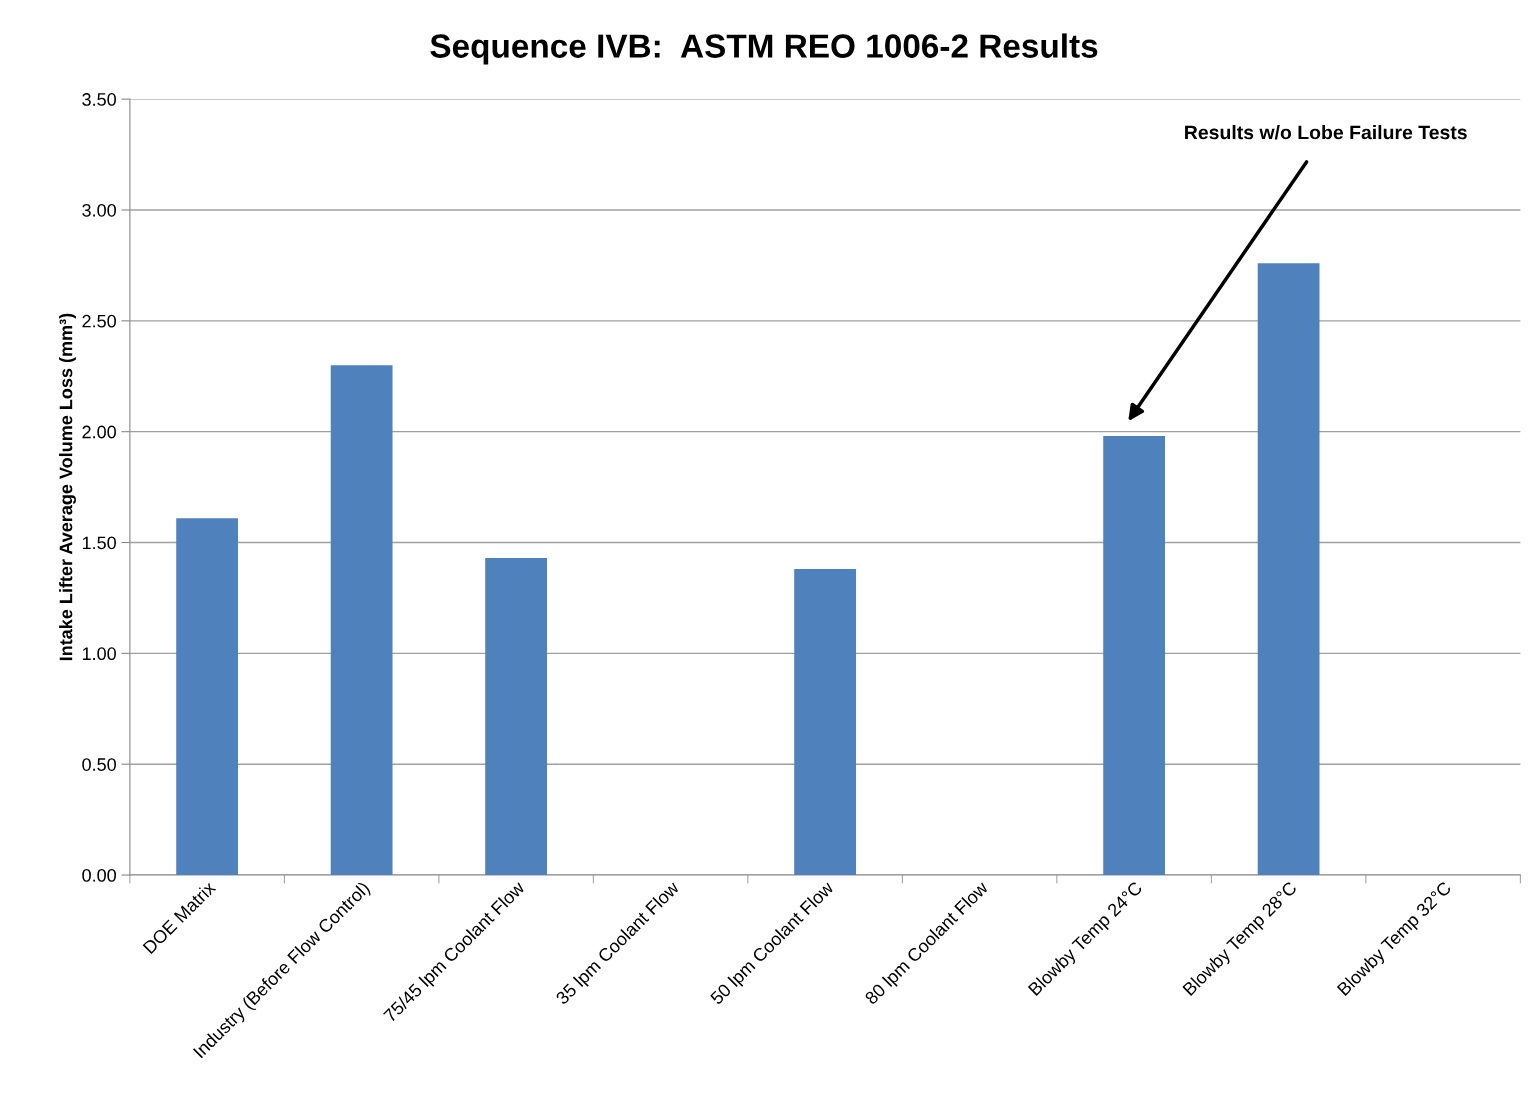 This screenshot has width=1528, height=1114. I want to click on y-tick-label: 2.00, so click(99, 432).